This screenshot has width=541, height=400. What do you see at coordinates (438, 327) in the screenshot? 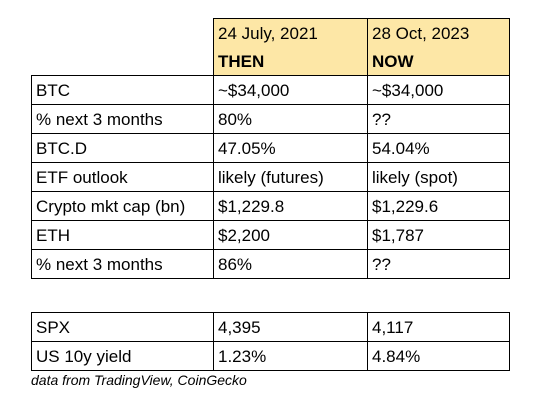
I see `now-value-cell: 4,117` at bounding box center [438, 327].